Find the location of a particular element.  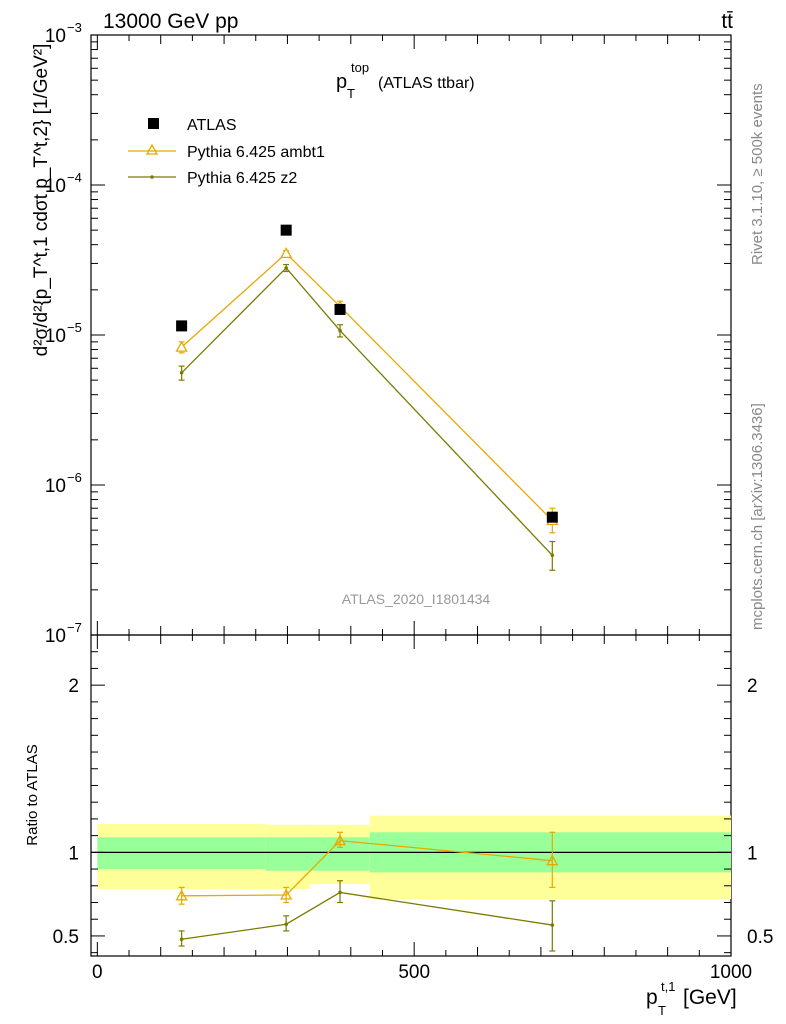

ratio-ylabel: Ratio to ATLAS is located at coordinates (32, 794).